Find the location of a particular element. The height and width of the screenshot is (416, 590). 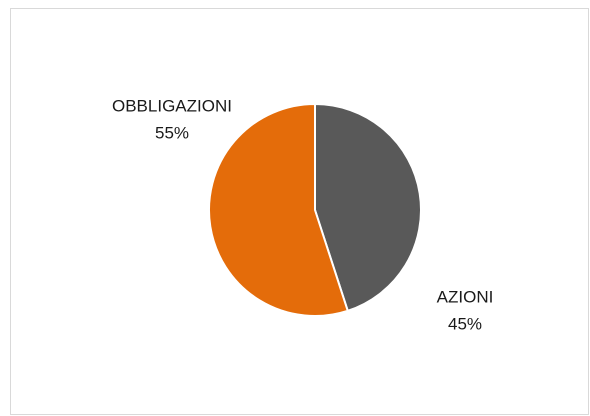

slice-category-label: OBBLIGAZIONI is located at coordinates (172, 105).